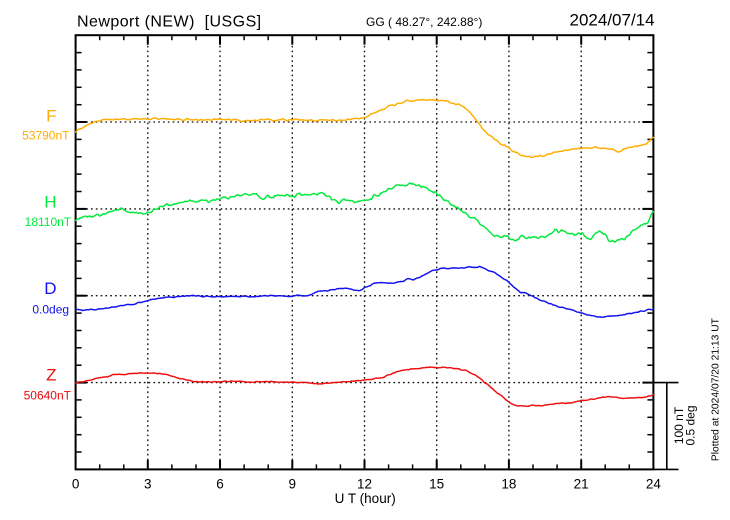  What do you see at coordinates (50, 202) in the screenshot?
I see `svg-text: H` at bounding box center [50, 202].